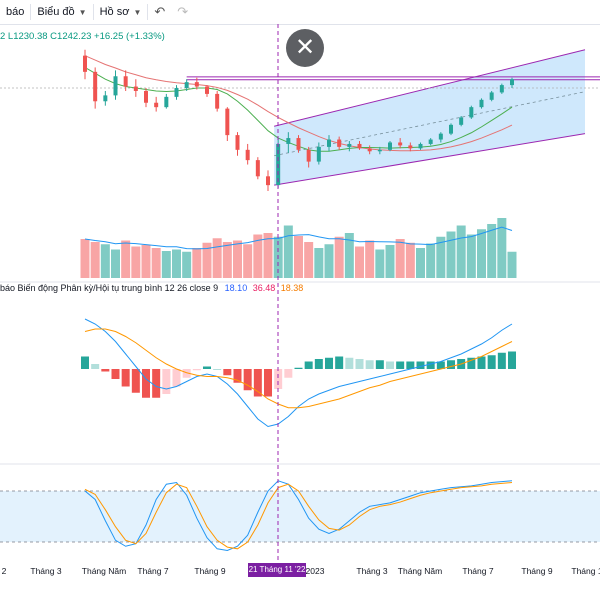  What do you see at coordinates (121, 12) in the screenshot?
I see `toolbar-profile-menu: Hồ sơ ▼` at bounding box center [121, 12].